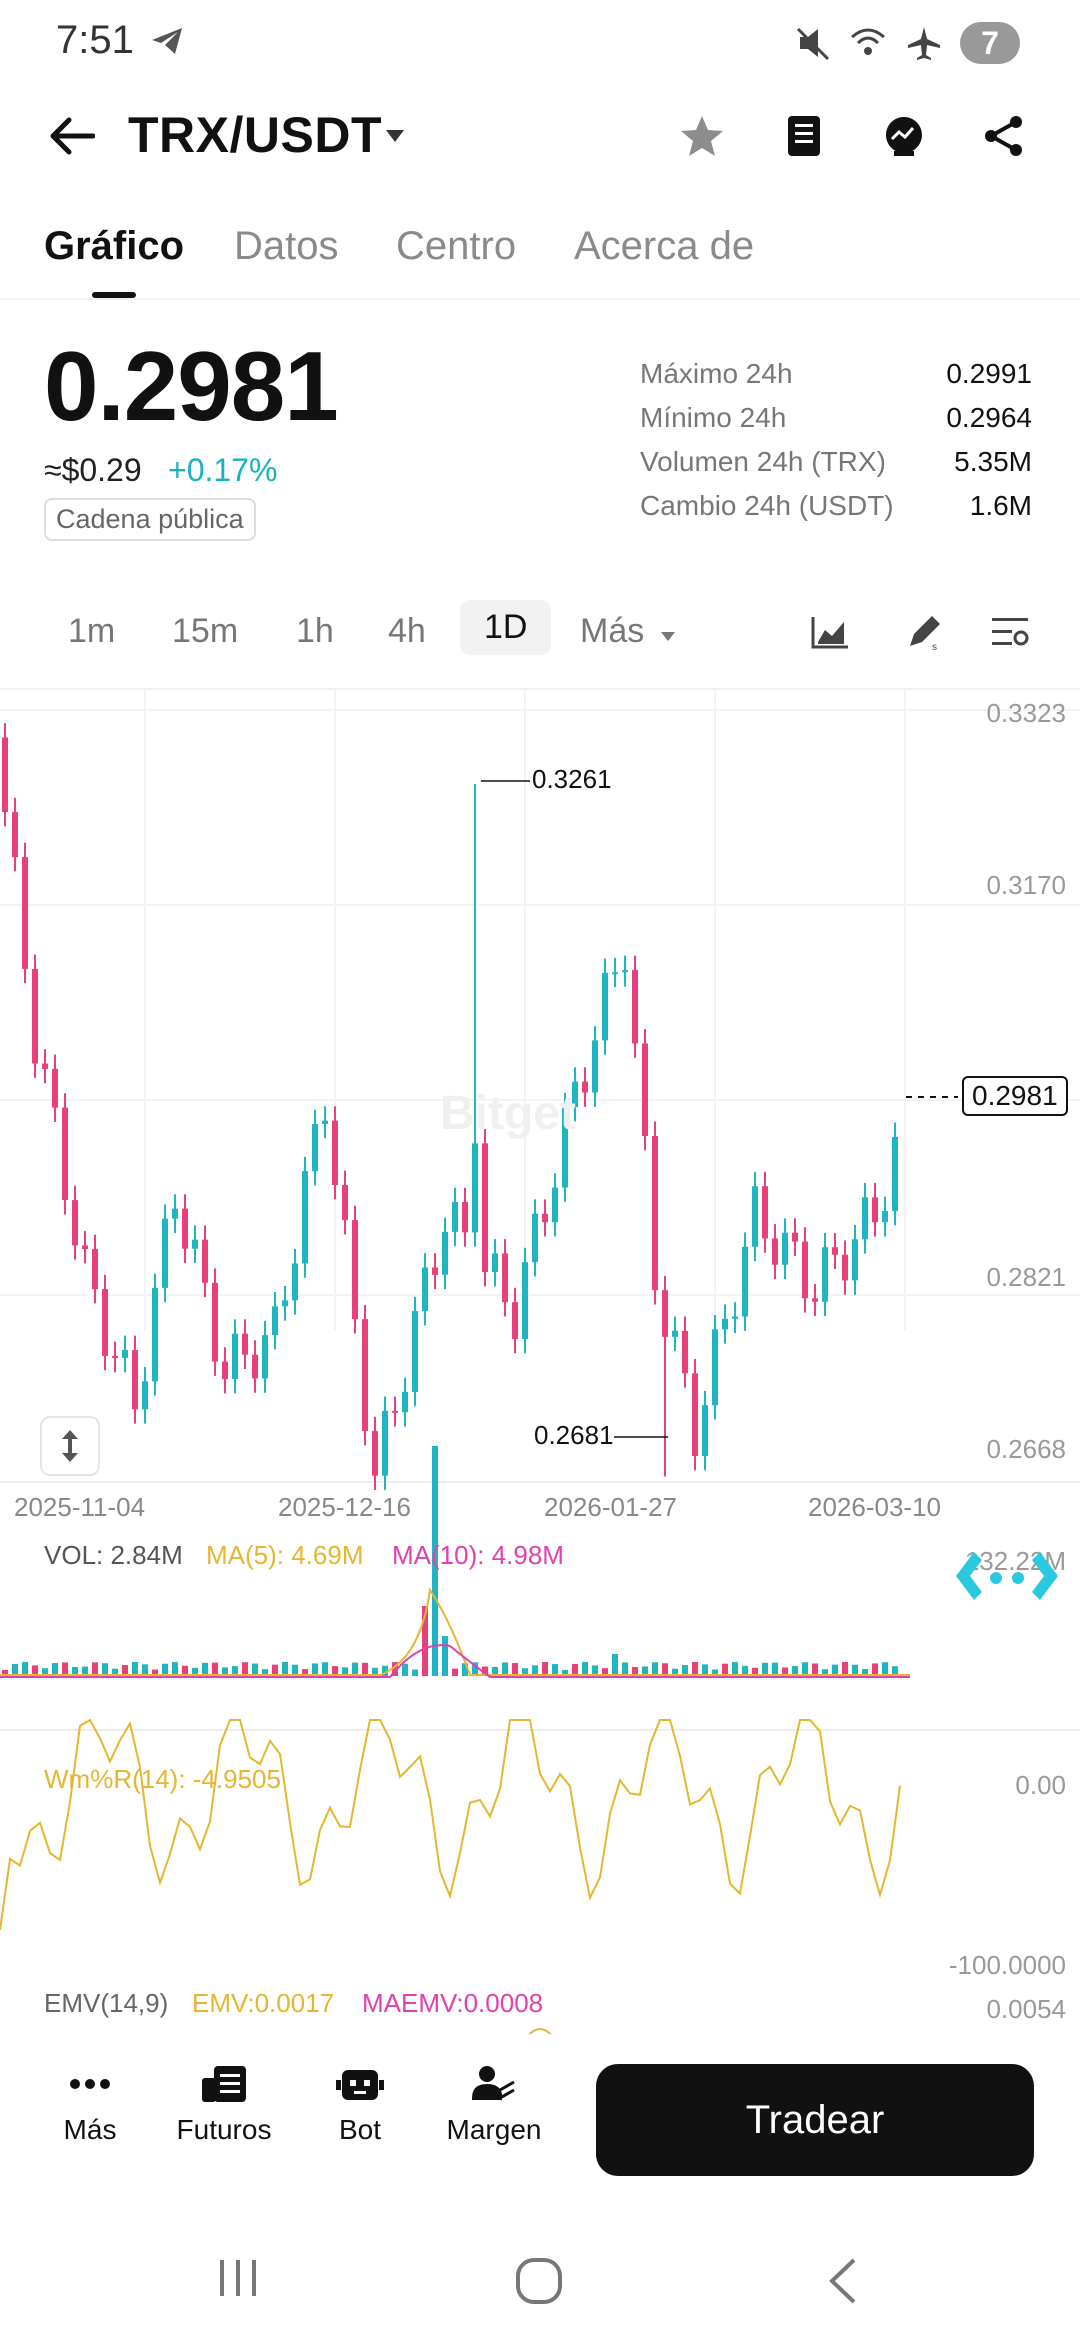  Describe the element at coordinates (106, 2003) in the screenshot. I see `emv-title: EMV(14,9)` at that location.